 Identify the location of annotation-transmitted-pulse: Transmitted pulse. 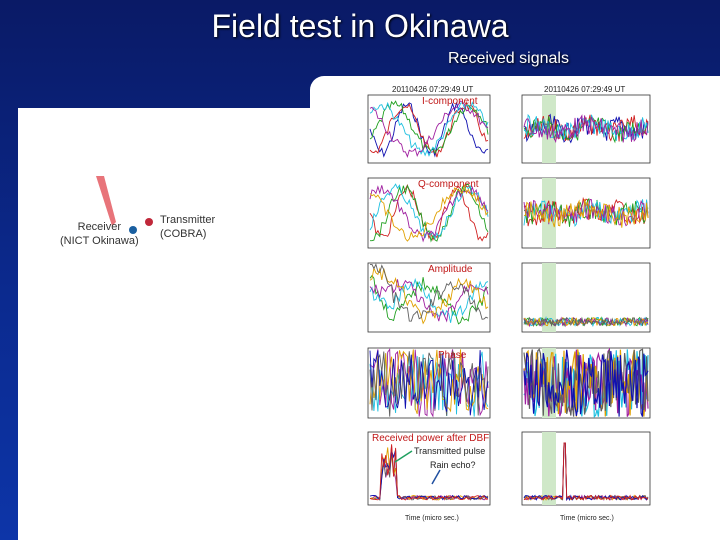
(450, 451).